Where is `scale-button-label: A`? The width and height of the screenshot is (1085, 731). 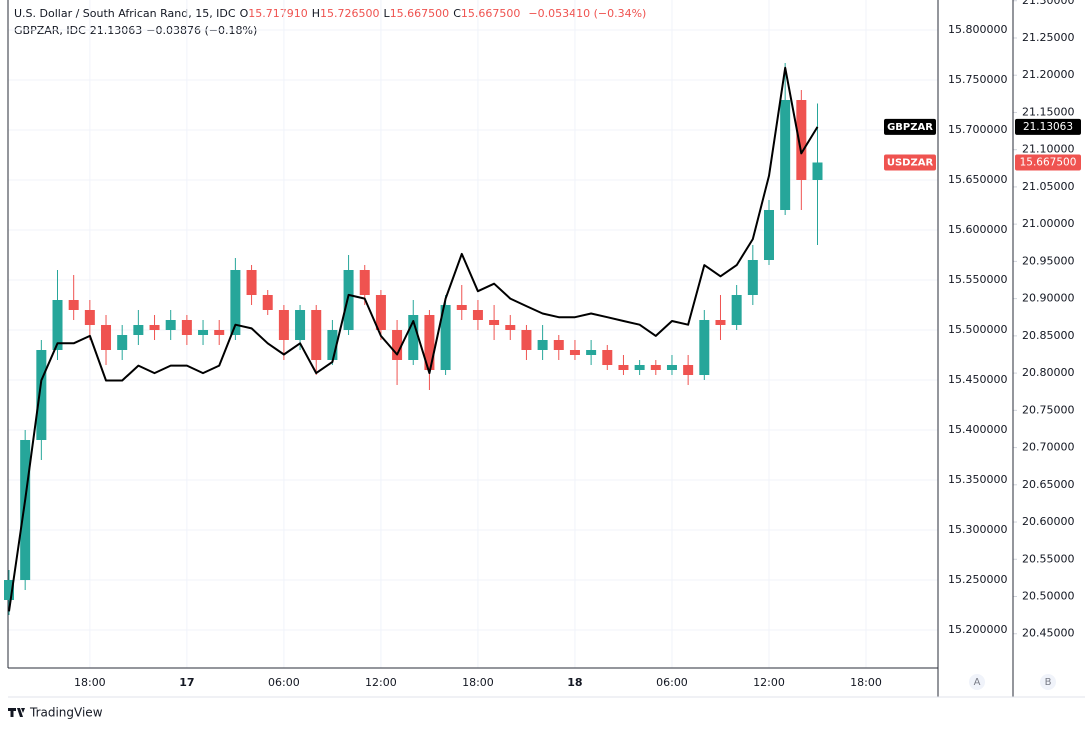
scale-button-label: A is located at coordinates (977, 682).